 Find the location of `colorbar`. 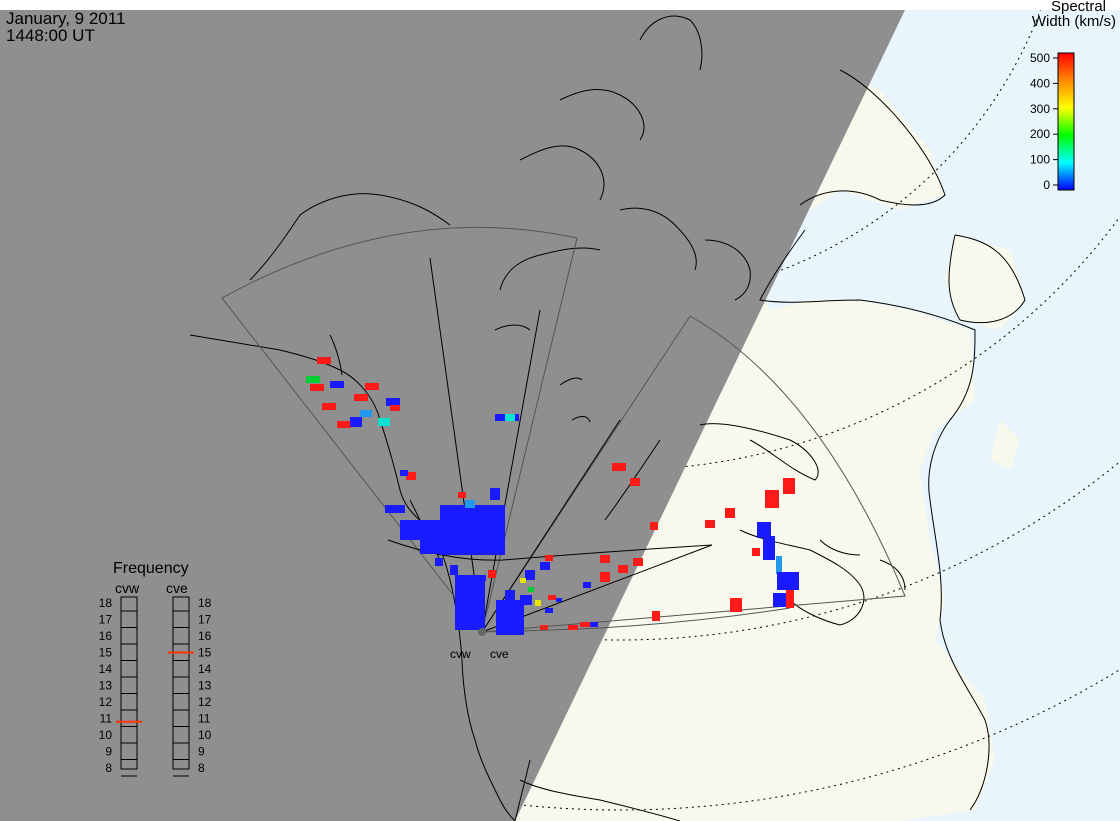

colorbar is located at coordinates (1066, 121).